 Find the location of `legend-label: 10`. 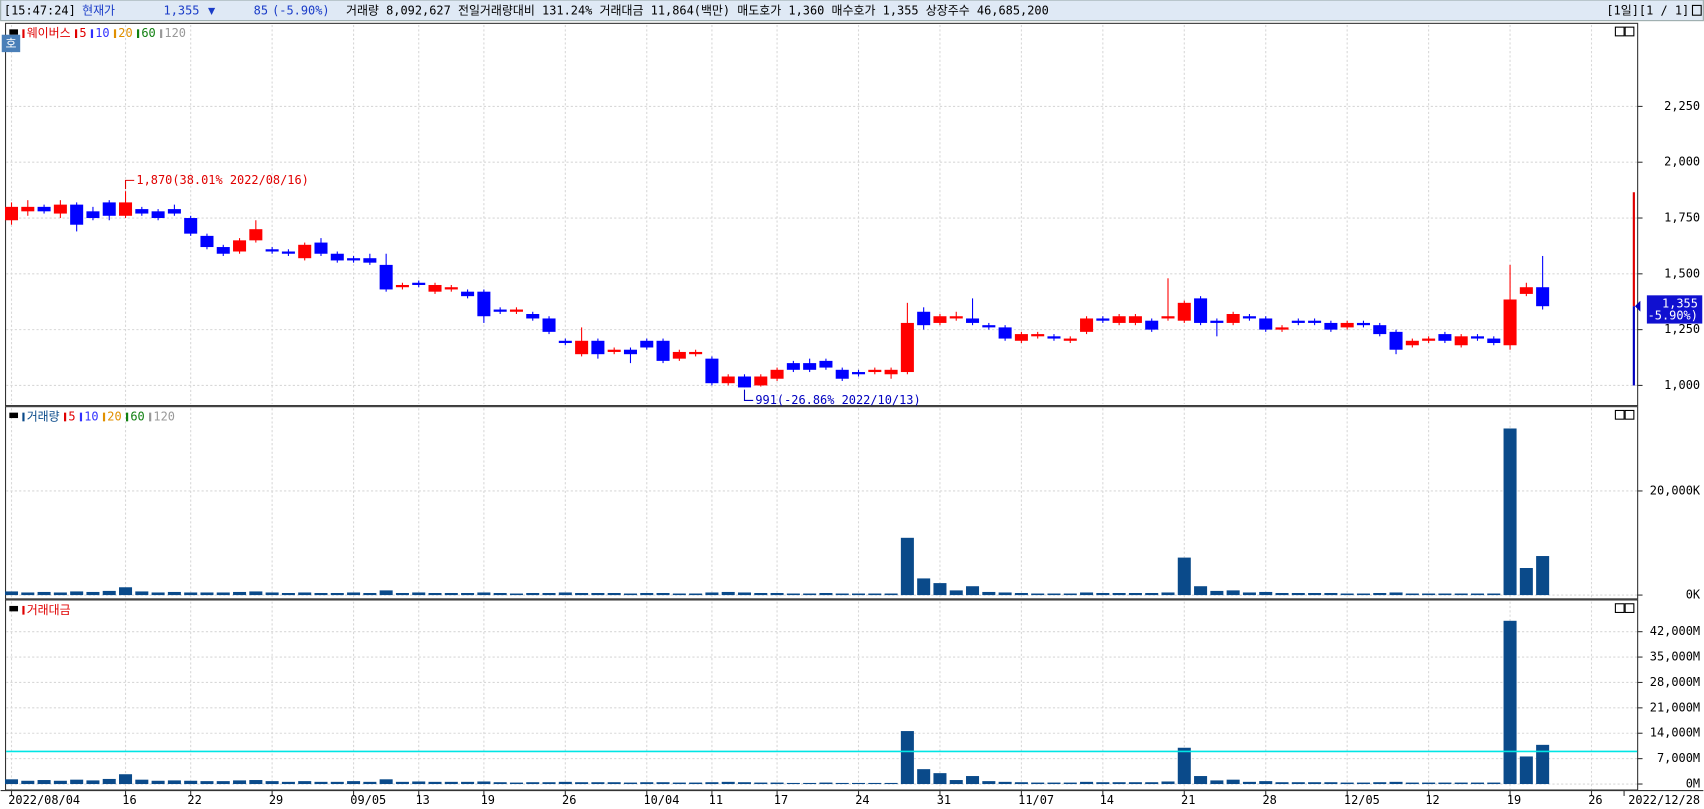

legend-label: 10 is located at coordinates (91, 416).